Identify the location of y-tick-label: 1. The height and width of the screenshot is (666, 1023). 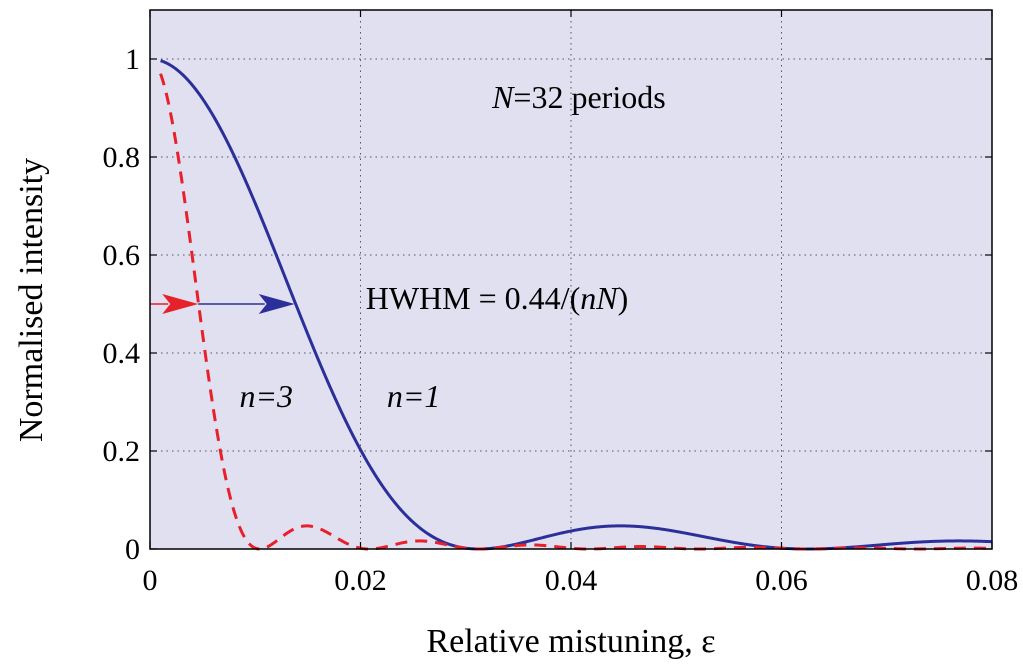
(132, 59).